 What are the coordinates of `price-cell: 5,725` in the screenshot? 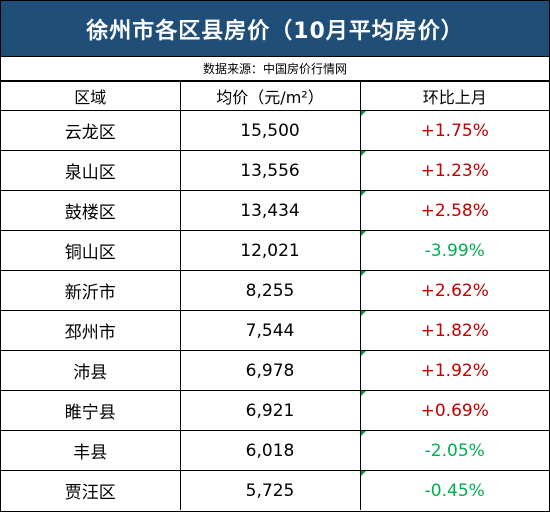 It's located at (270, 490).